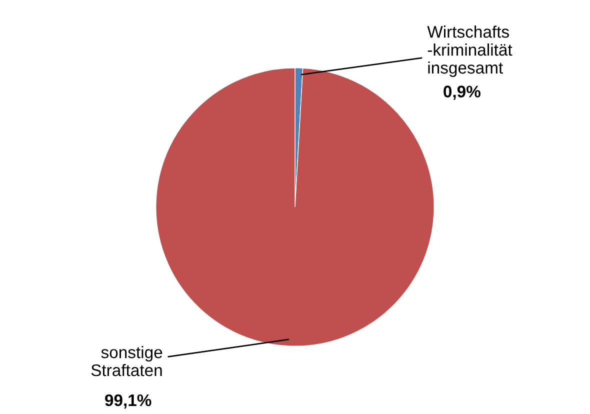  Describe the element at coordinates (469, 51) in the screenshot. I see `slice-label: Wirtschafts -kriminalität insgesamt` at that location.